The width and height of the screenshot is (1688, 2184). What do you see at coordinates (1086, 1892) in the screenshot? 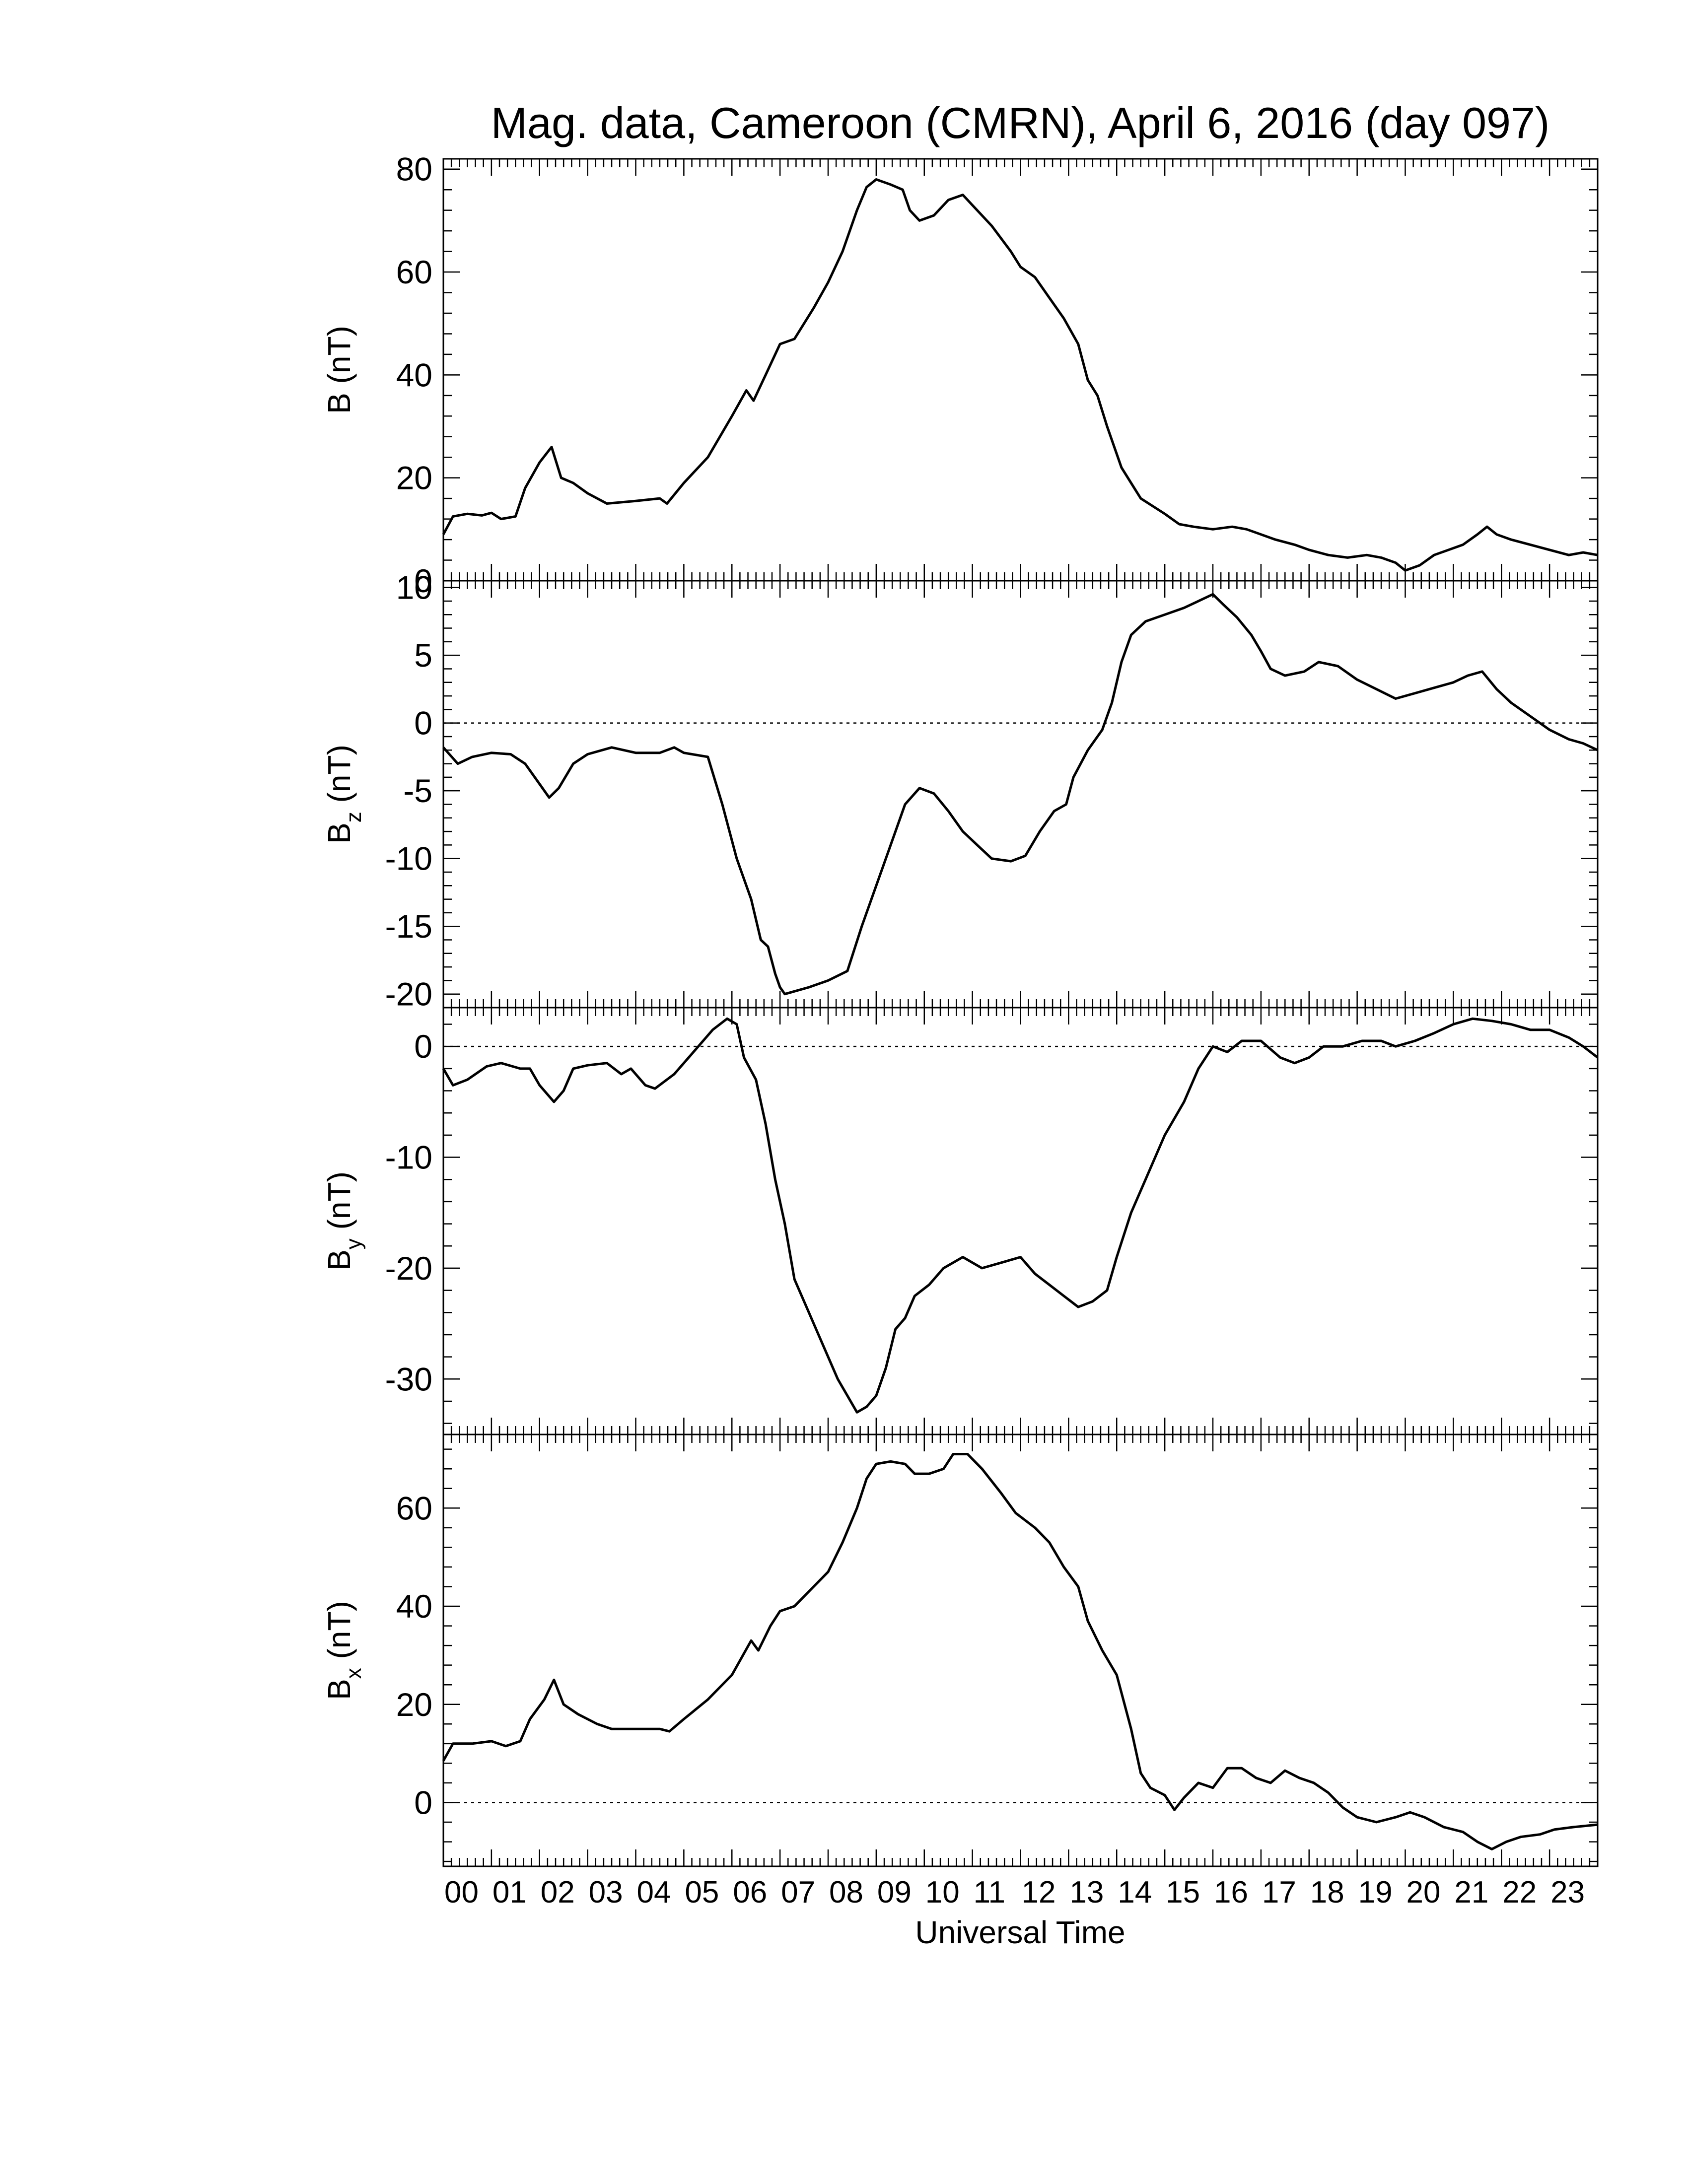
I see `x-tick-label: 13` at bounding box center [1086, 1892].